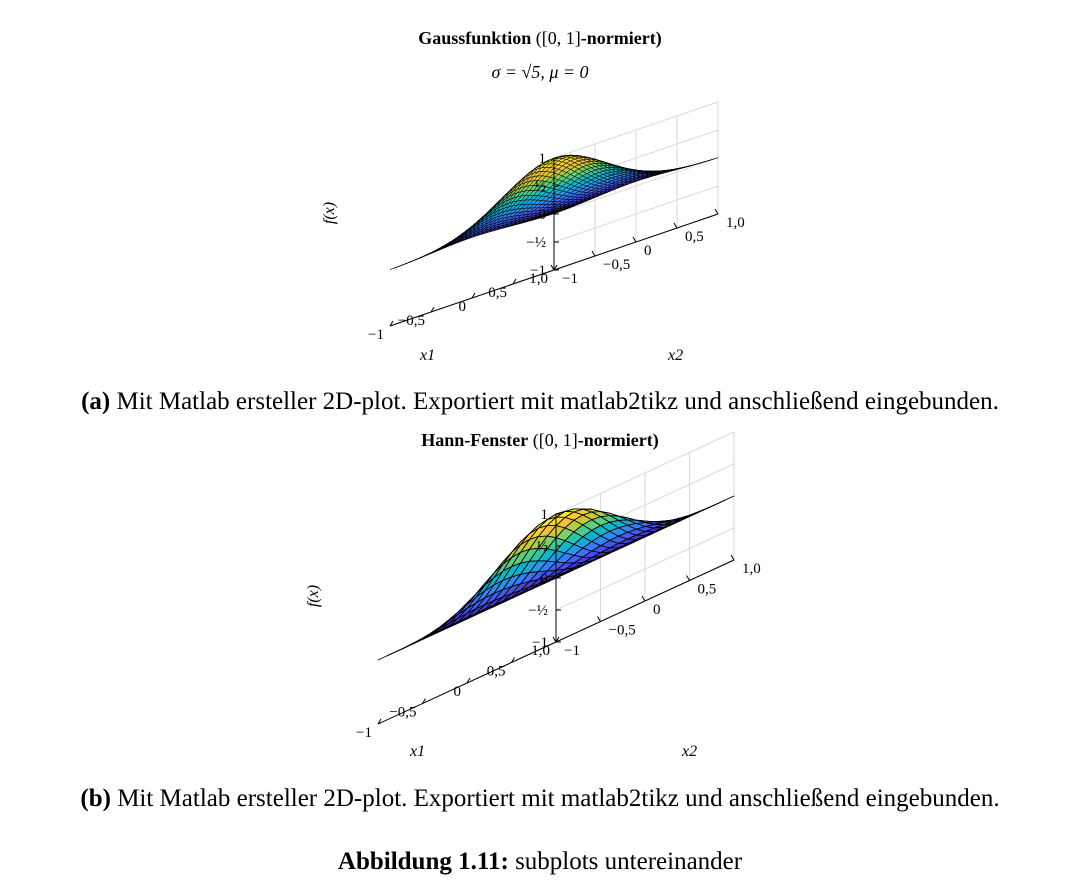 This screenshot has width=1080, height=891. What do you see at coordinates (536, 243) in the screenshot?
I see `plot-a-z-tick-label: −½` at bounding box center [536, 243].